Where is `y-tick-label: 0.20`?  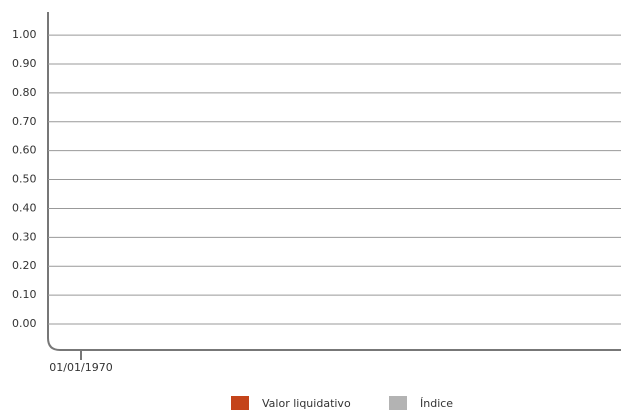
y-tick-label: 0.20 is located at coordinates (24, 265).